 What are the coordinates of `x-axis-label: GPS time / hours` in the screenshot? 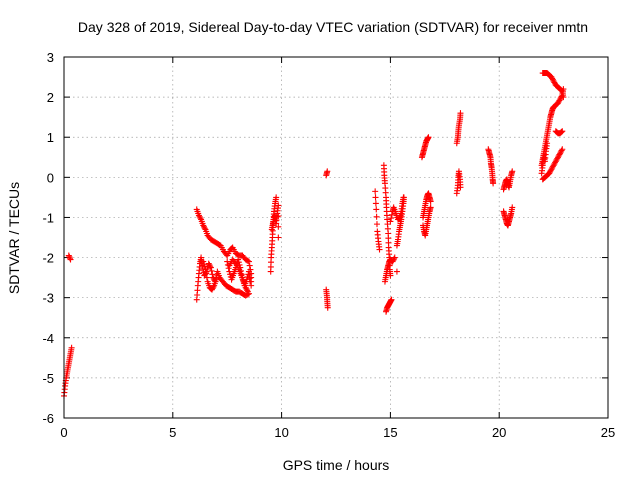 It's located at (336, 465).